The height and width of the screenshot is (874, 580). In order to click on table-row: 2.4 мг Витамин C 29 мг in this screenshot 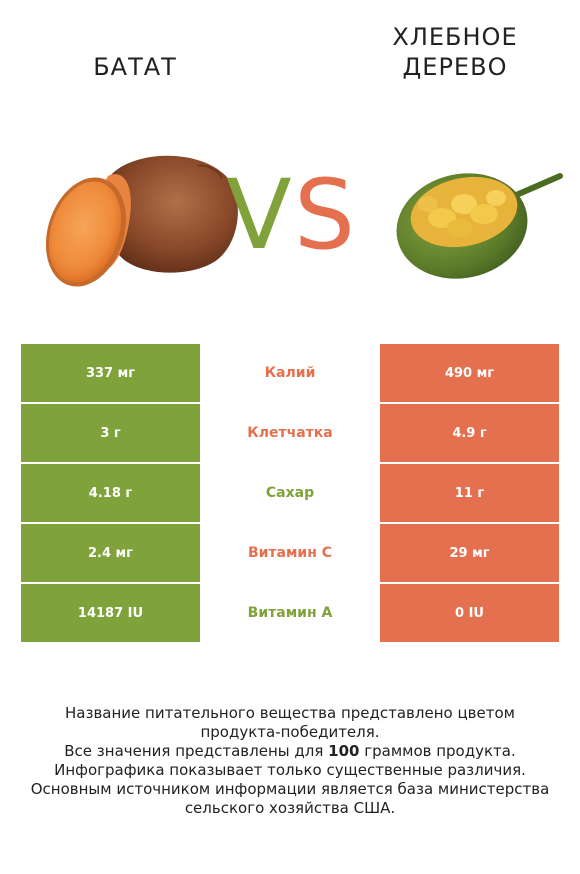, I will do `click(290, 553)`.